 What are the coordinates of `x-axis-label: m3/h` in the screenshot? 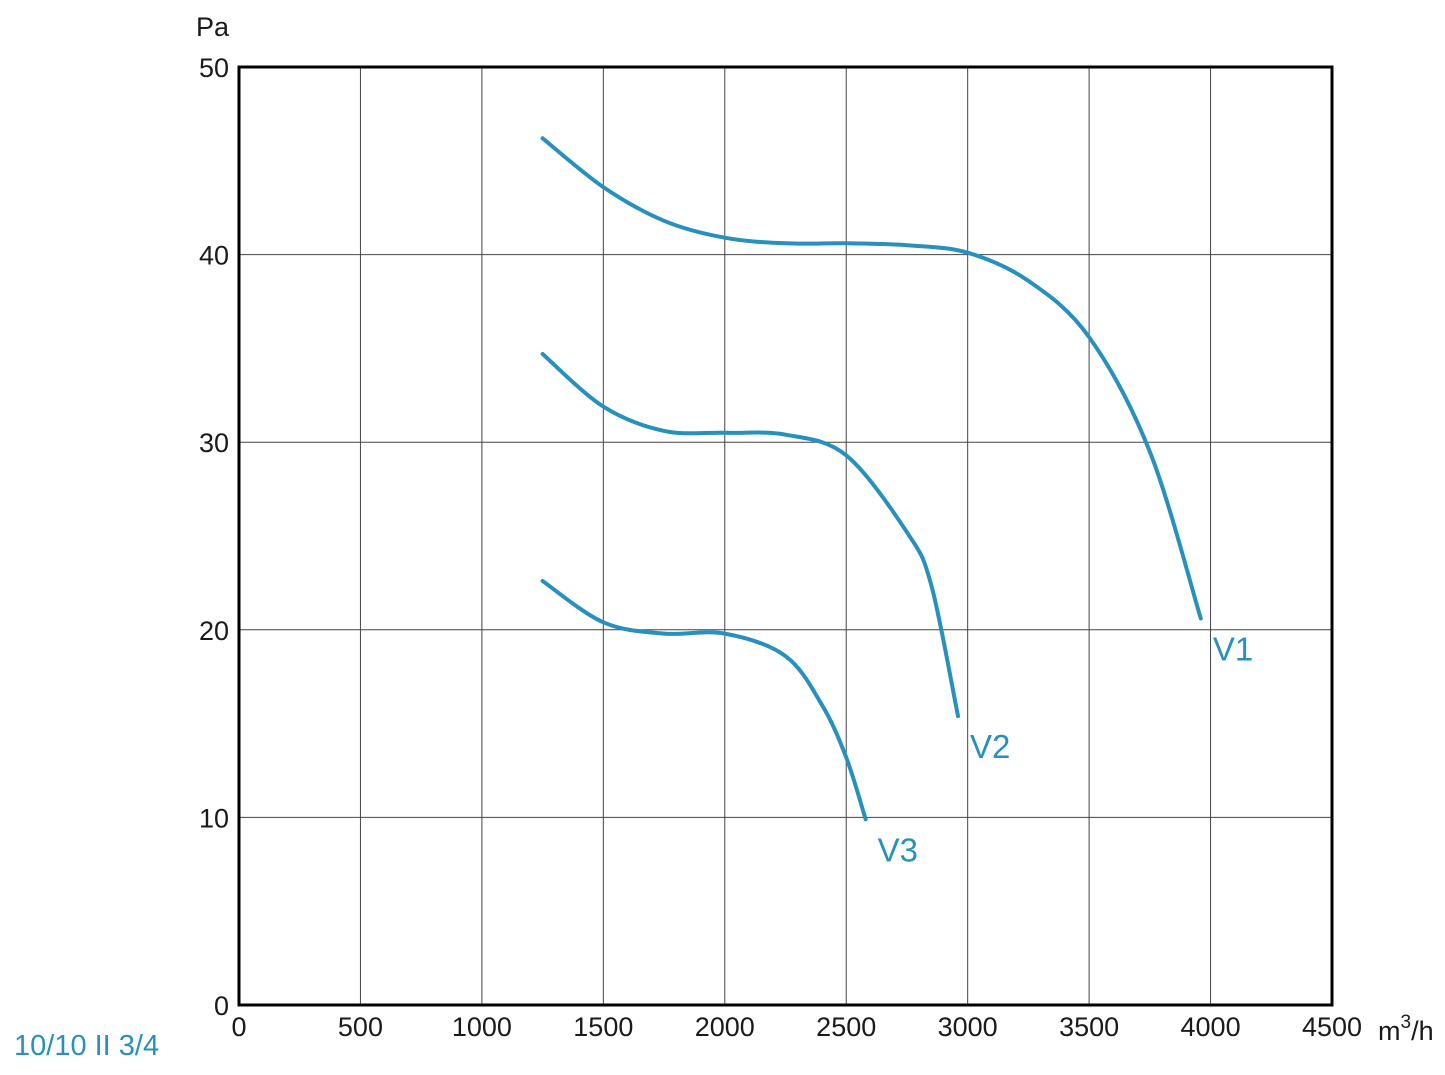 It's located at (1406, 1029).